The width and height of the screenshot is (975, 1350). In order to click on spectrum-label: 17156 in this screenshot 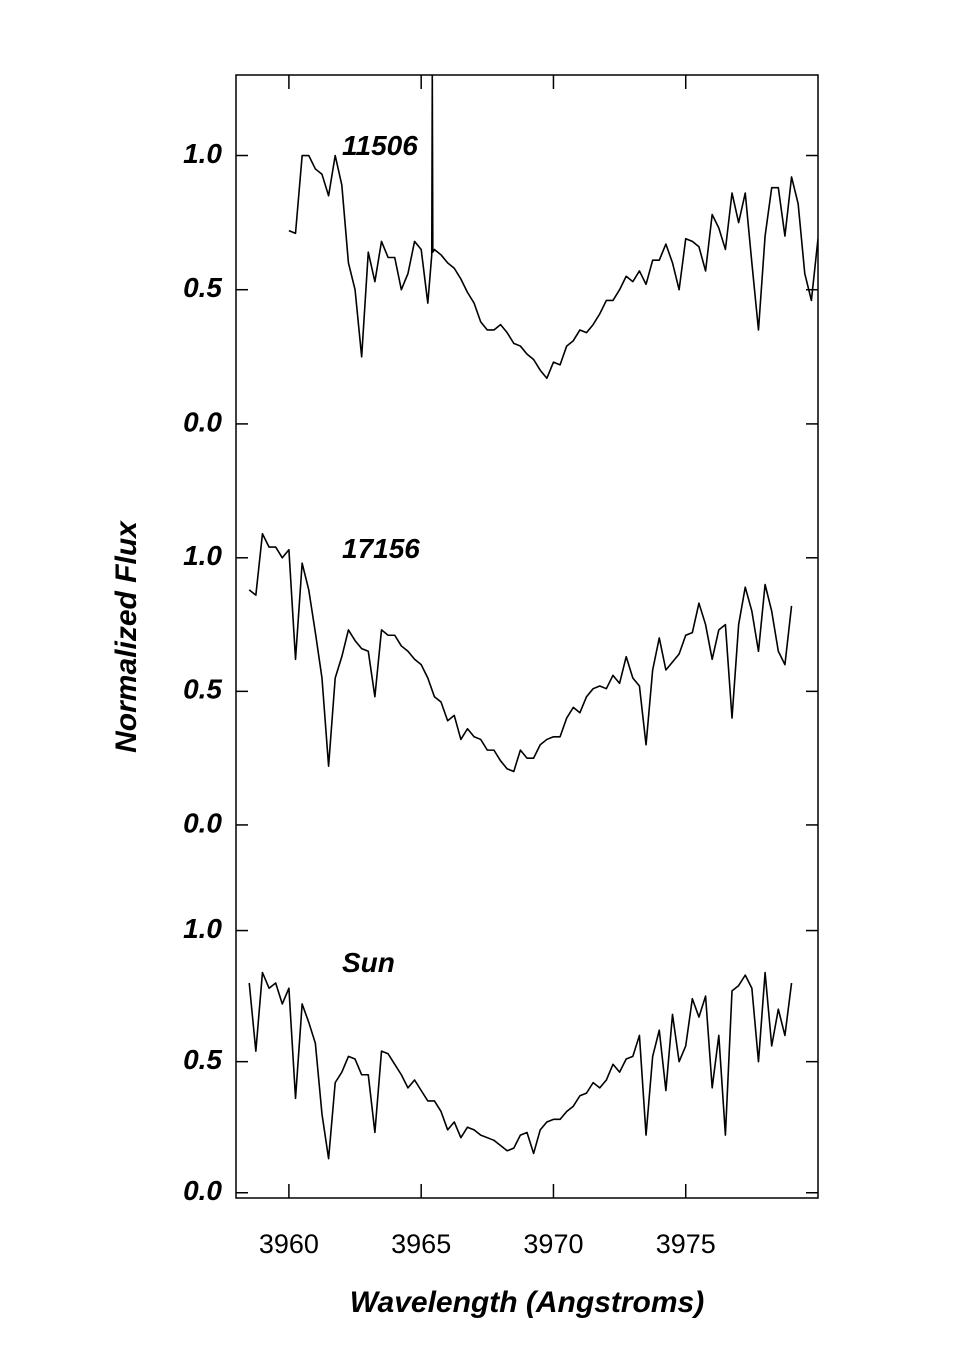, I will do `click(381, 548)`.